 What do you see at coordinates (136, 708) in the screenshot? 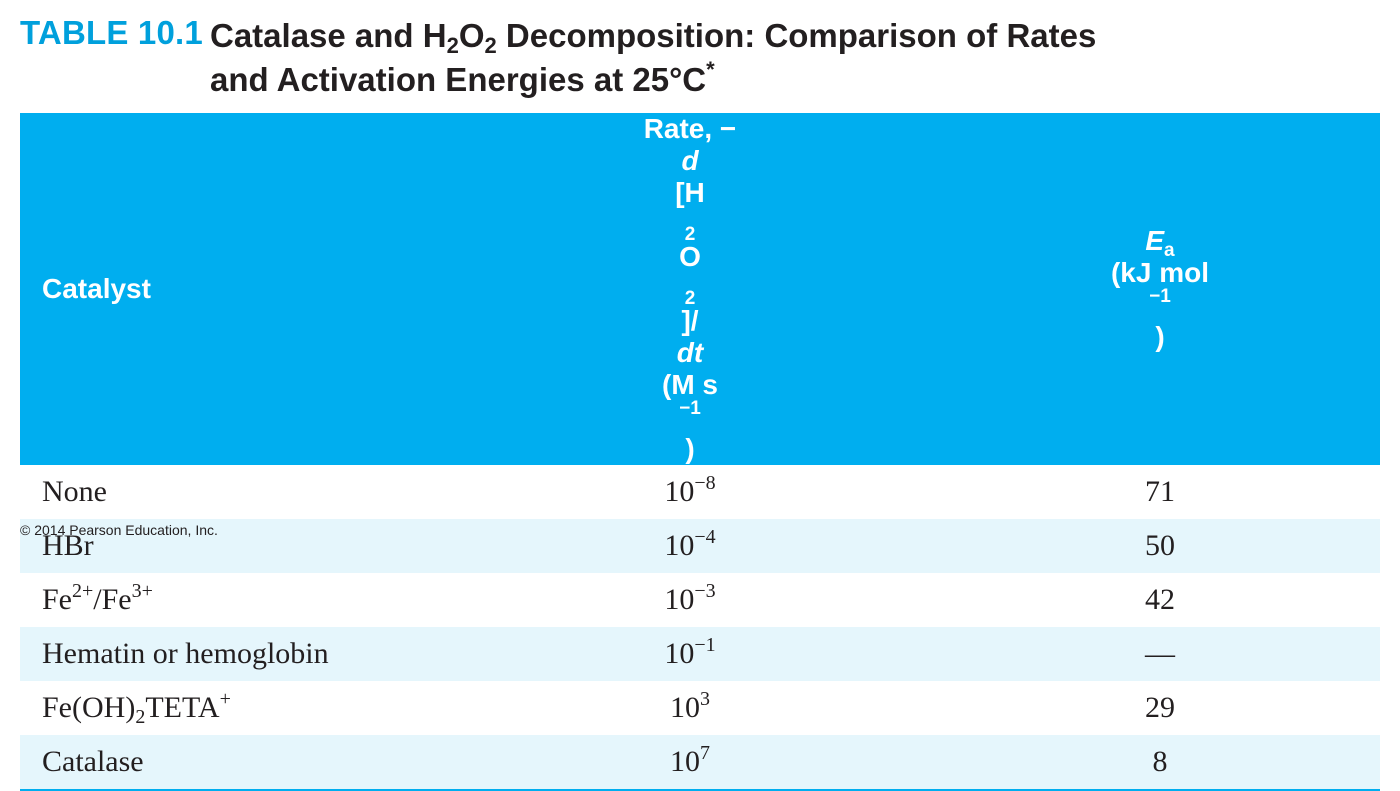
I see `catalyst-cell: Fe(OH)2TETA+` at bounding box center [136, 708].